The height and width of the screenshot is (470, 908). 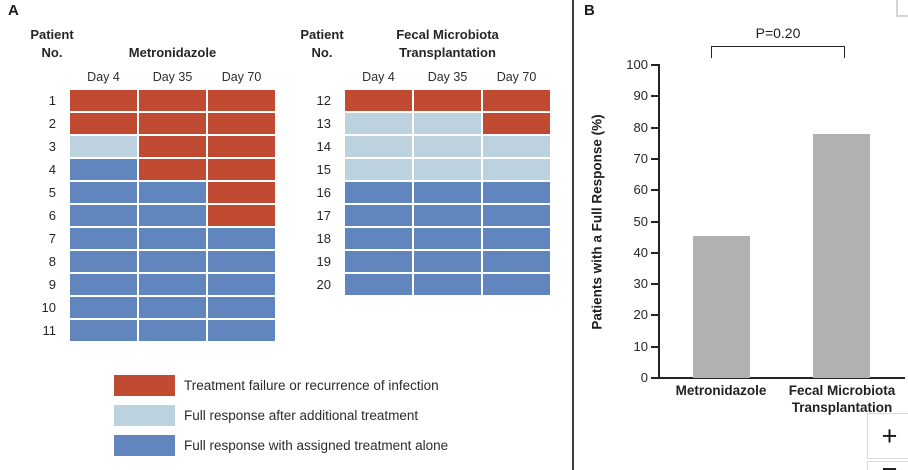 What do you see at coordinates (640, 127) in the screenshot?
I see `y-tick-label: 80` at bounding box center [640, 127].